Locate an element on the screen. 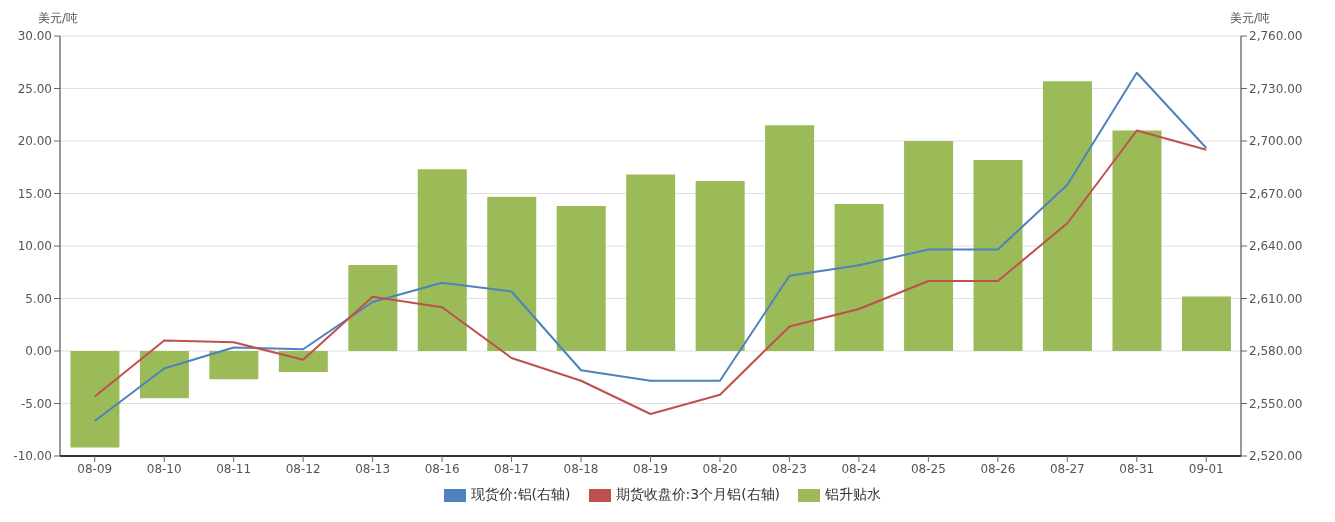 The width and height of the screenshot is (1335, 522). x-tick-label: 08-16 is located at coordinates (442, 468).